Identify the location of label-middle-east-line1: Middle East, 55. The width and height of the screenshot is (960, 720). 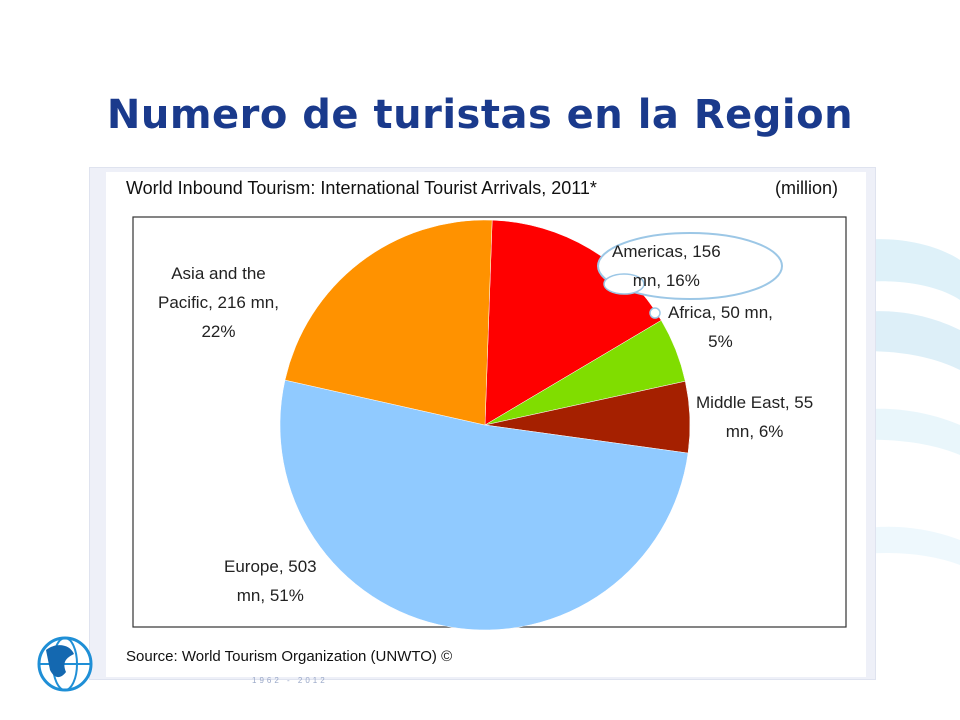
(755, 402).